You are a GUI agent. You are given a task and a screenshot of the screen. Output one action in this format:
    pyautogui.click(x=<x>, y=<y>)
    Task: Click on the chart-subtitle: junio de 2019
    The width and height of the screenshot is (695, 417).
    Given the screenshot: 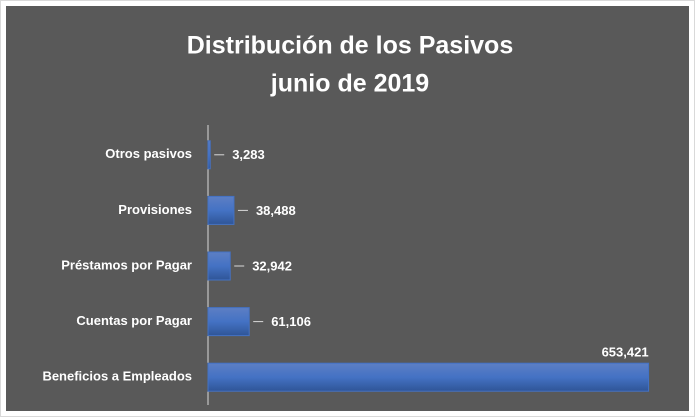 What is the action you would take?
    pyautogui.click(x=349, y=84)
    